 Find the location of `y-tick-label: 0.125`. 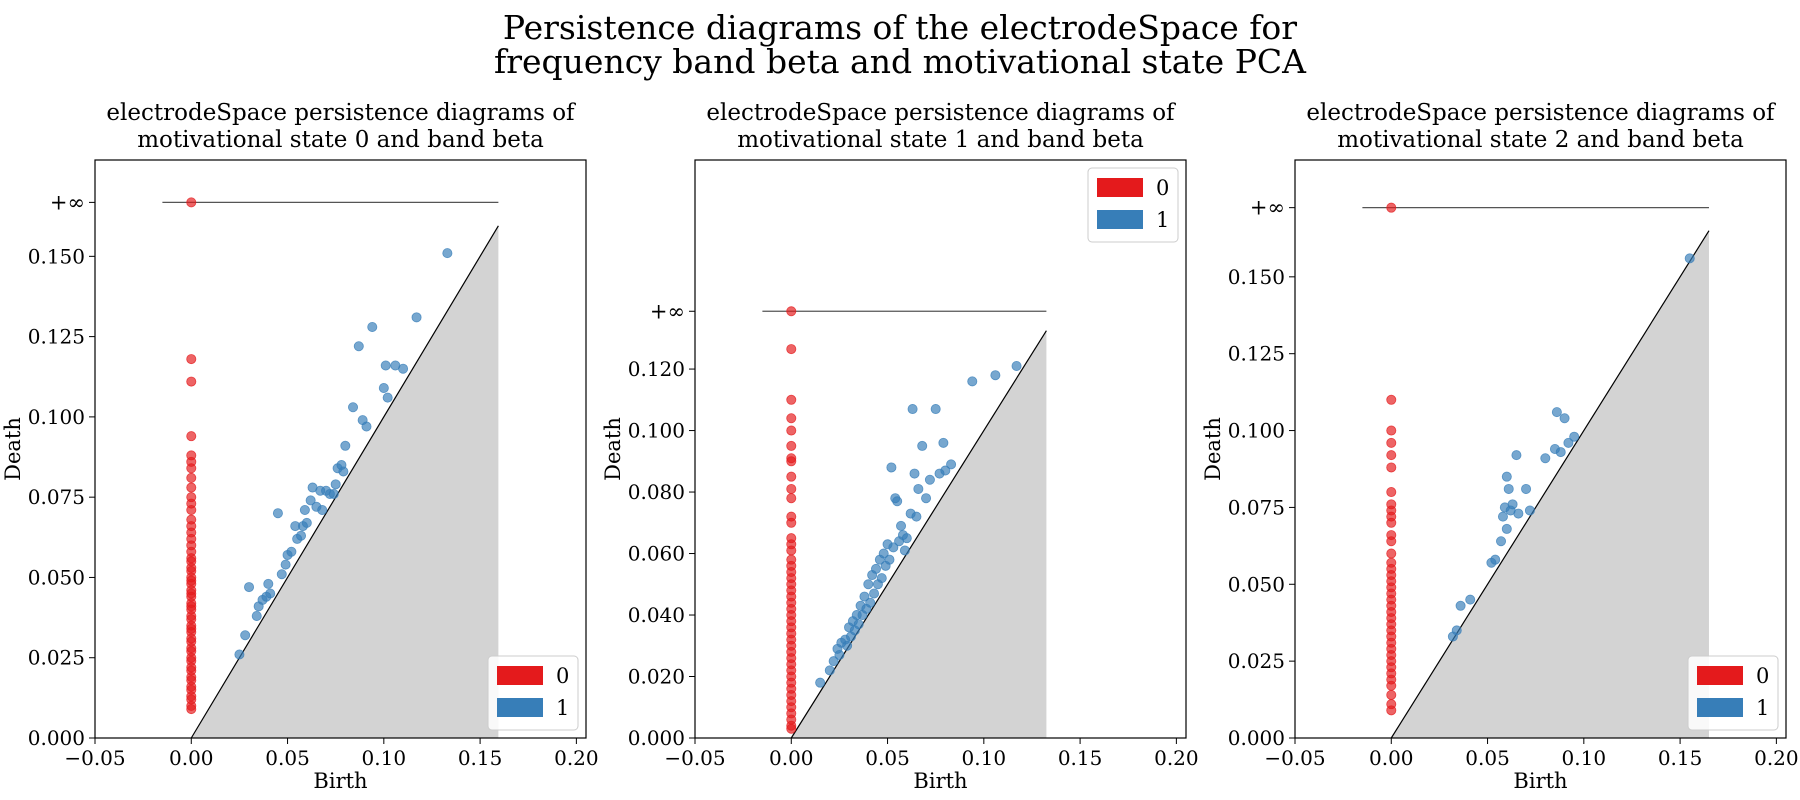

y-tick-label: 0.125 is located at coordinates (1256, 354).